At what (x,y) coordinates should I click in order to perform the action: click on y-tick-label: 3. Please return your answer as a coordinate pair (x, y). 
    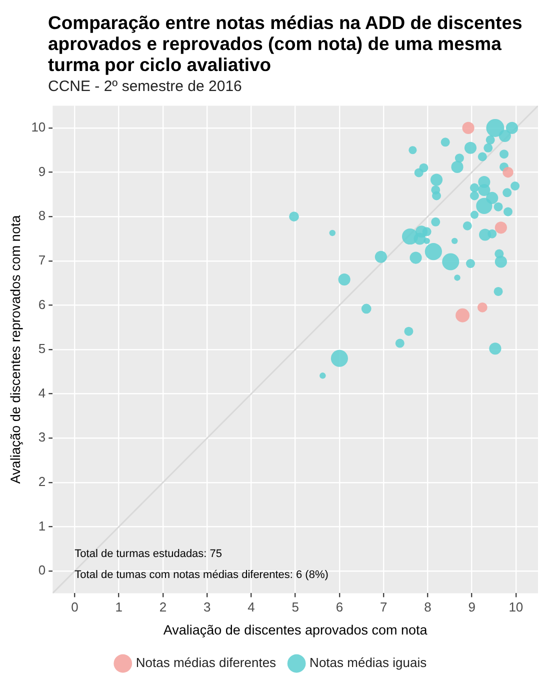
    Looking at the image, I should click on (42, 437).